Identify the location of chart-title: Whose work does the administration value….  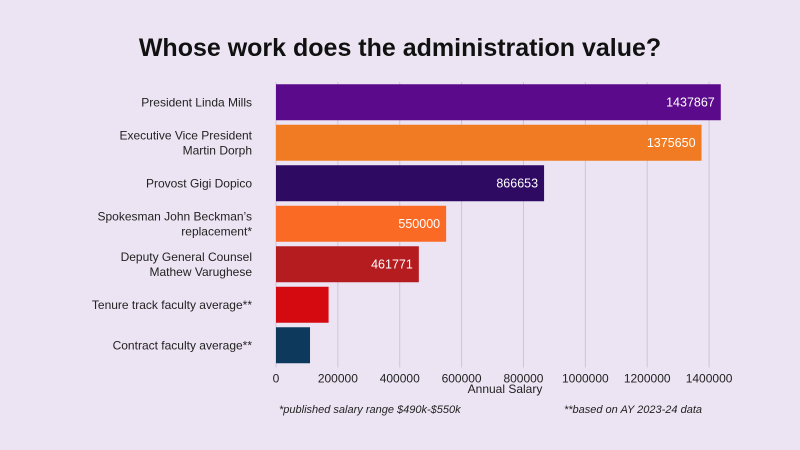
(400, 48).